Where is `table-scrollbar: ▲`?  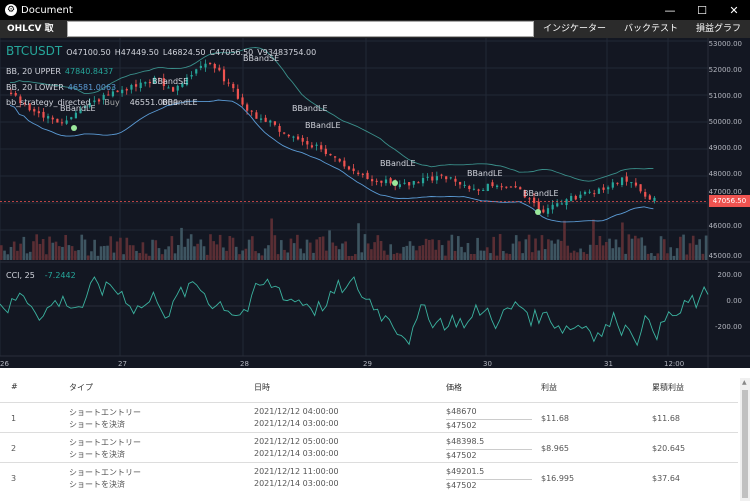
table-scrollbar: ▲ is located at coordinates (745, 439).